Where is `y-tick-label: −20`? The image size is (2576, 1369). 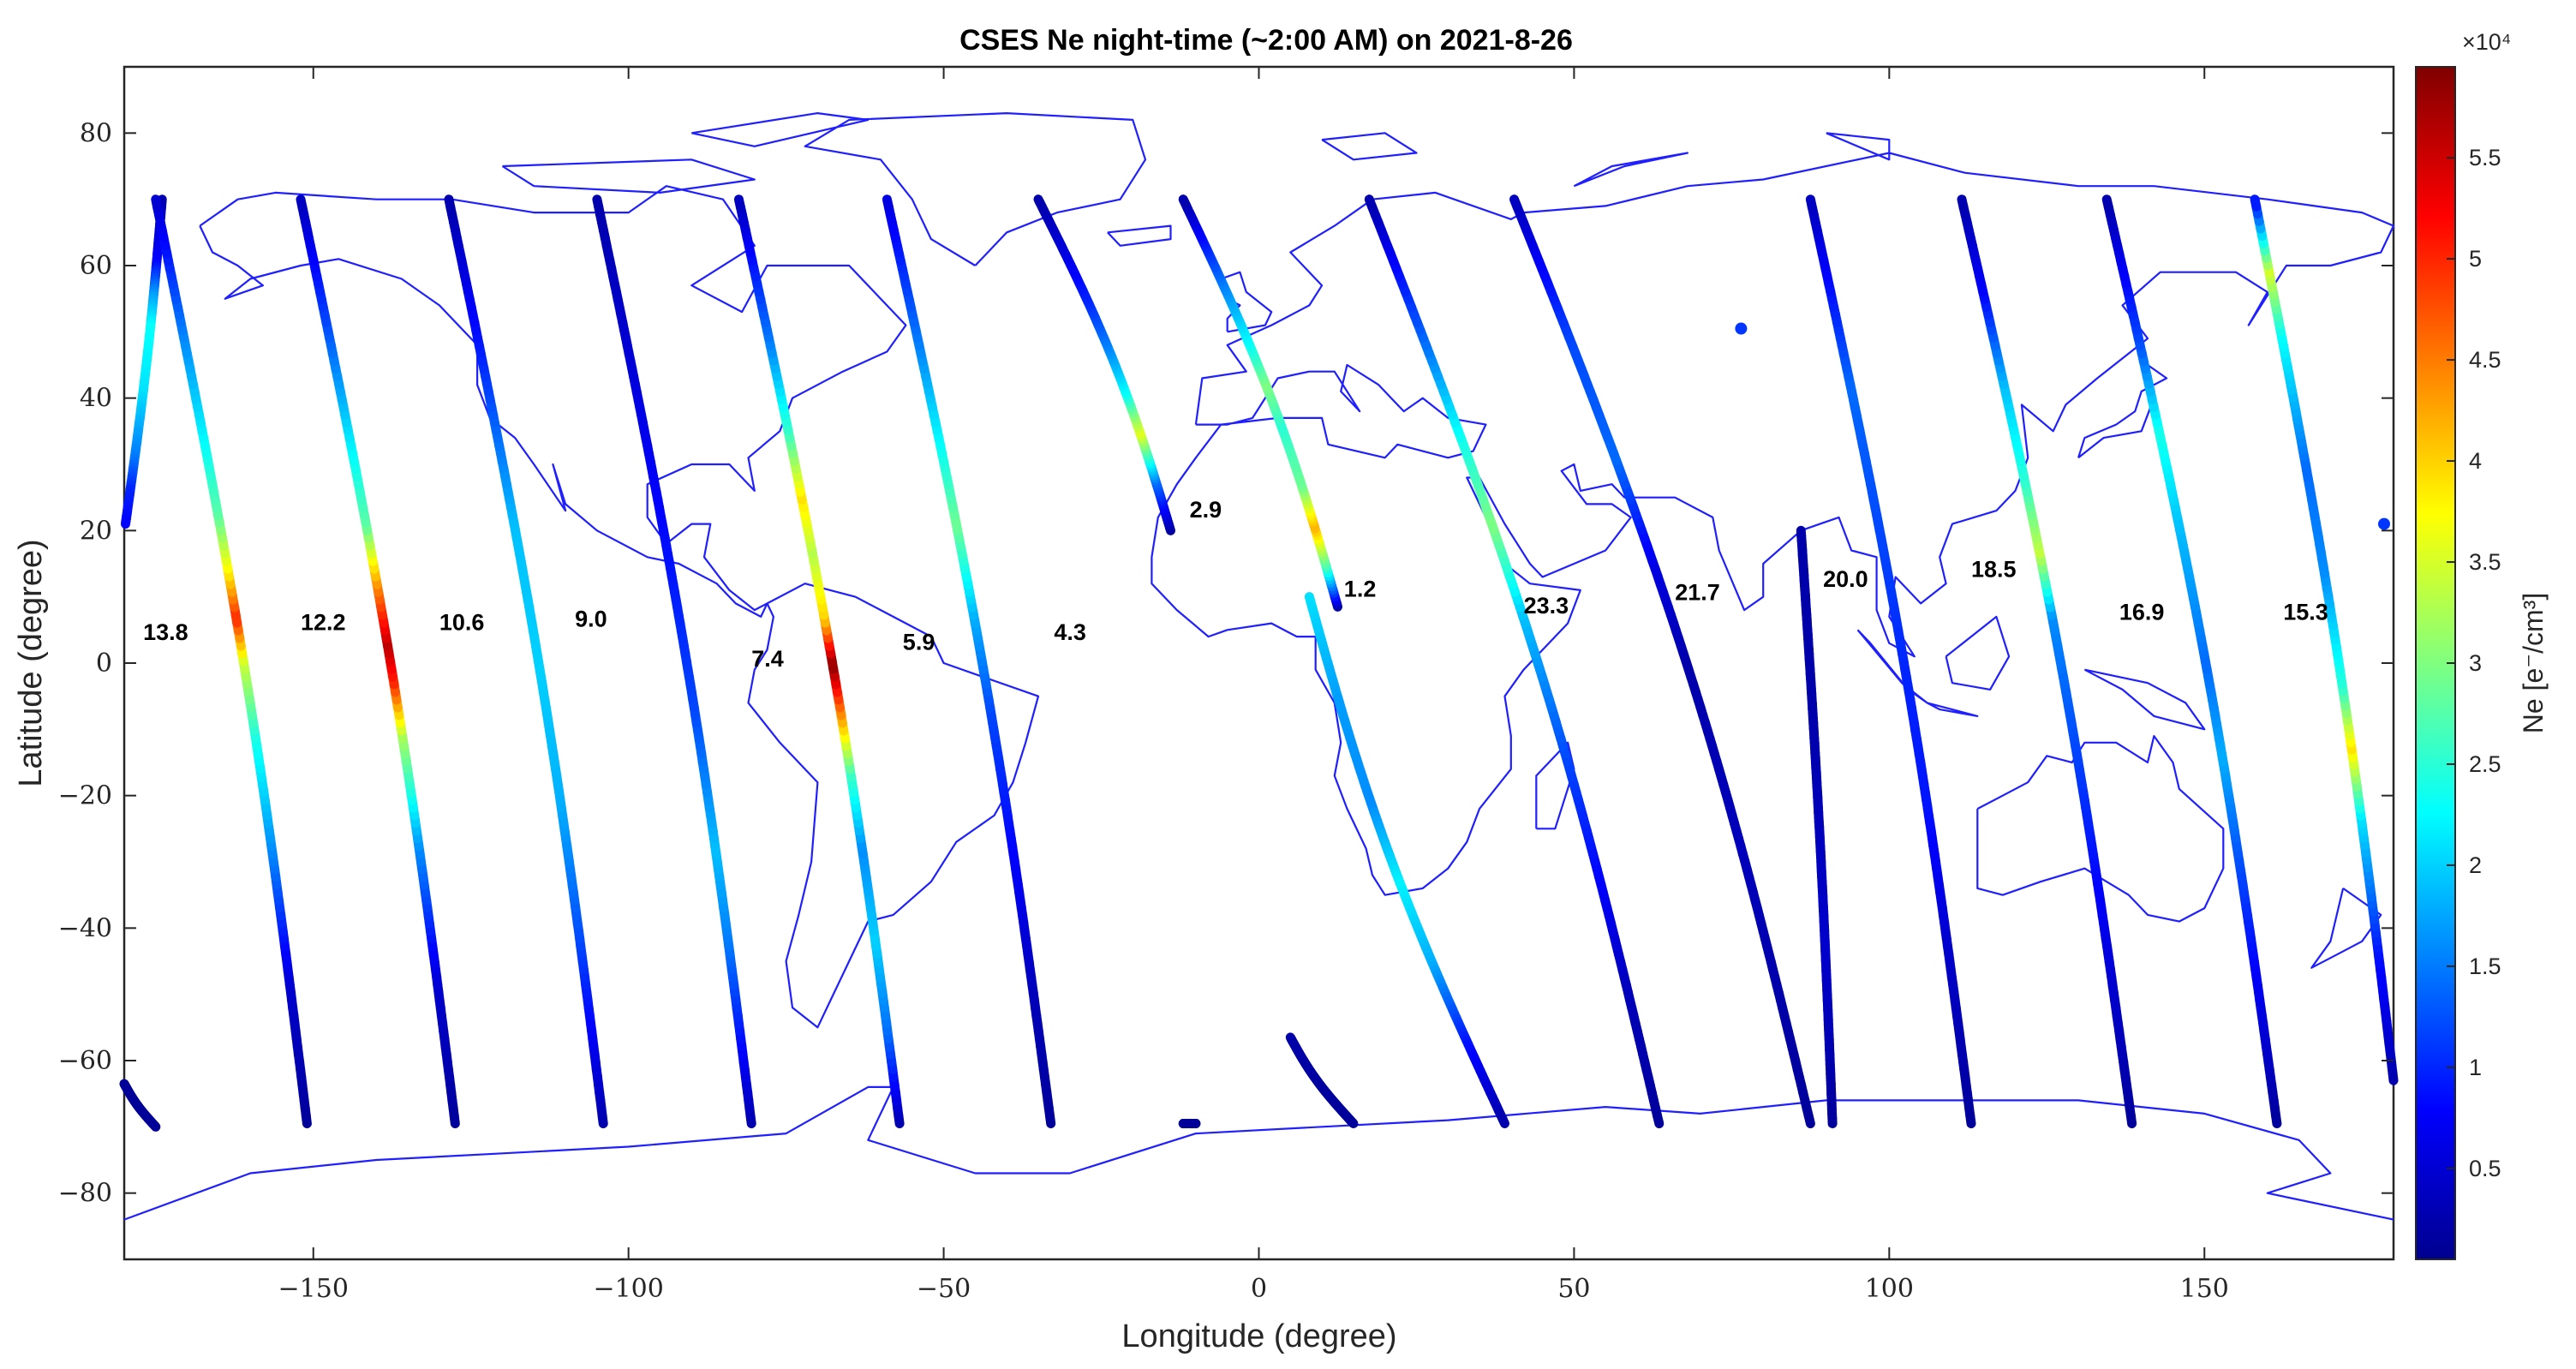
y-tick-label: −20 is located at coordinates (85, 796).